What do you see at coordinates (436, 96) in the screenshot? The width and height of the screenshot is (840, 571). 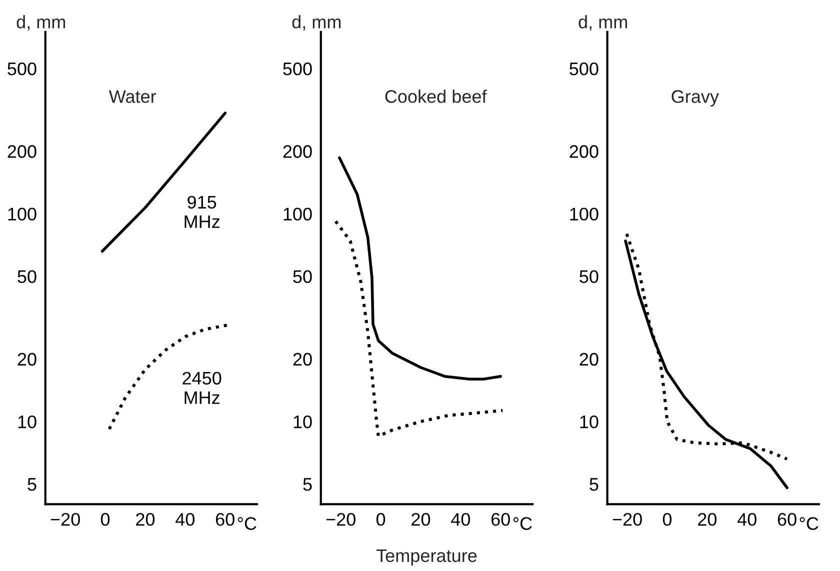 I see `text: Cooked beef` at bounding box center [436, 96].